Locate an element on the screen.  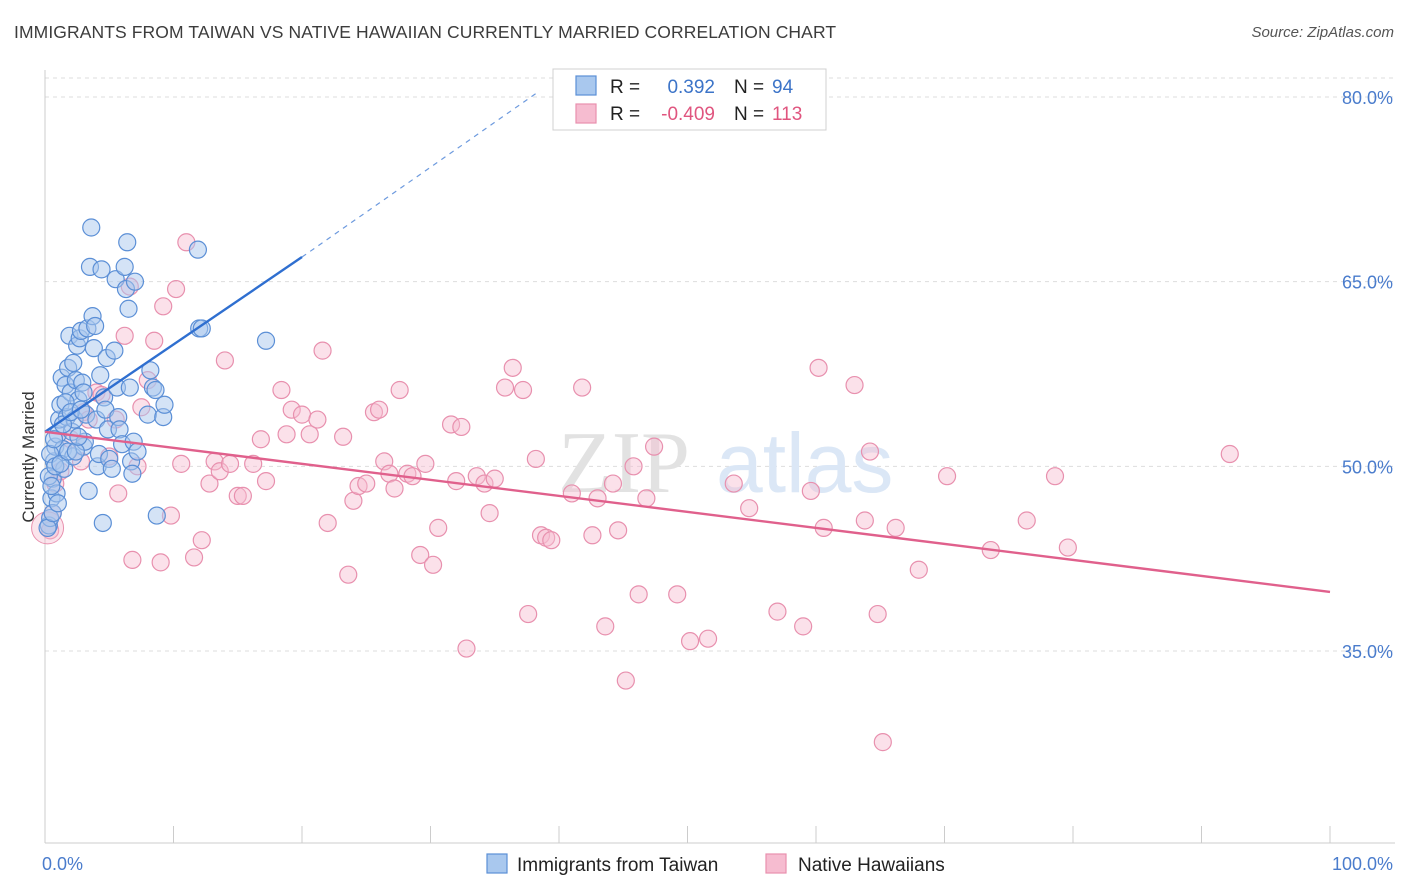
watermark: ZIP atlas is located at coordinates (725, 463).